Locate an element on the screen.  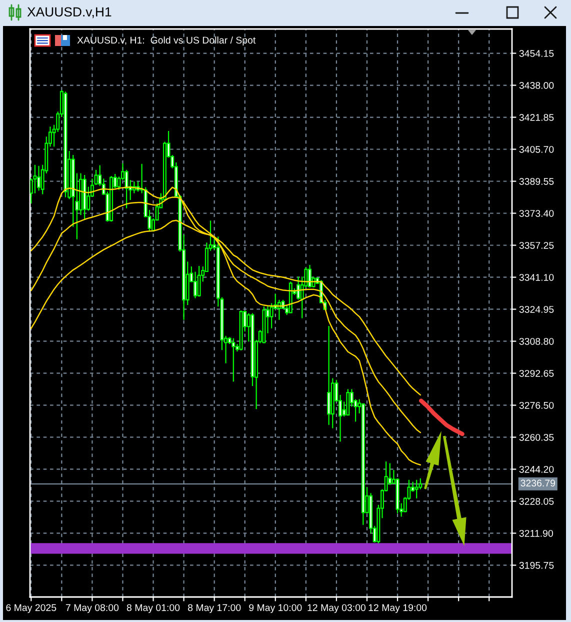
text: XAUUSD.v, H1: Gold vs US Dollar / Spot is located at coordinates (166, 41).